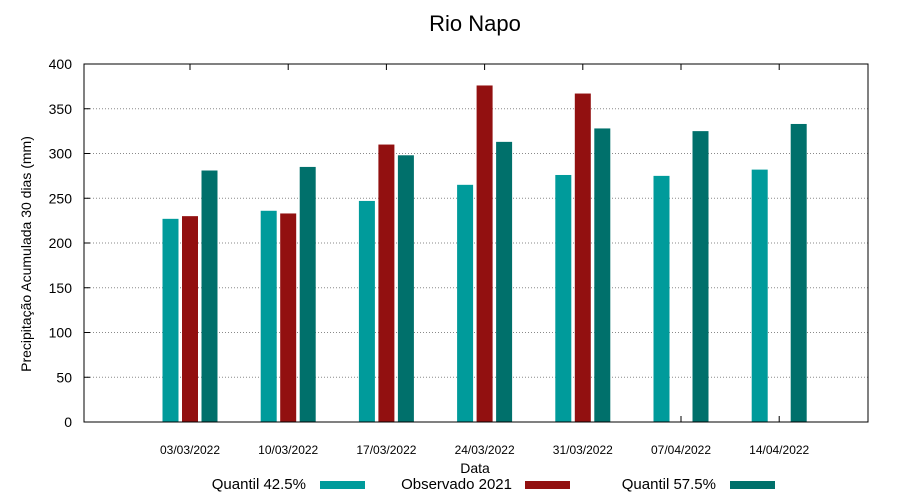 The height and width of the screenshot is (500, 900). What do you see at coordinates (68, 422) in the screenshot?
I see `y-tick-label: 0` at bounding box center [68, 422].